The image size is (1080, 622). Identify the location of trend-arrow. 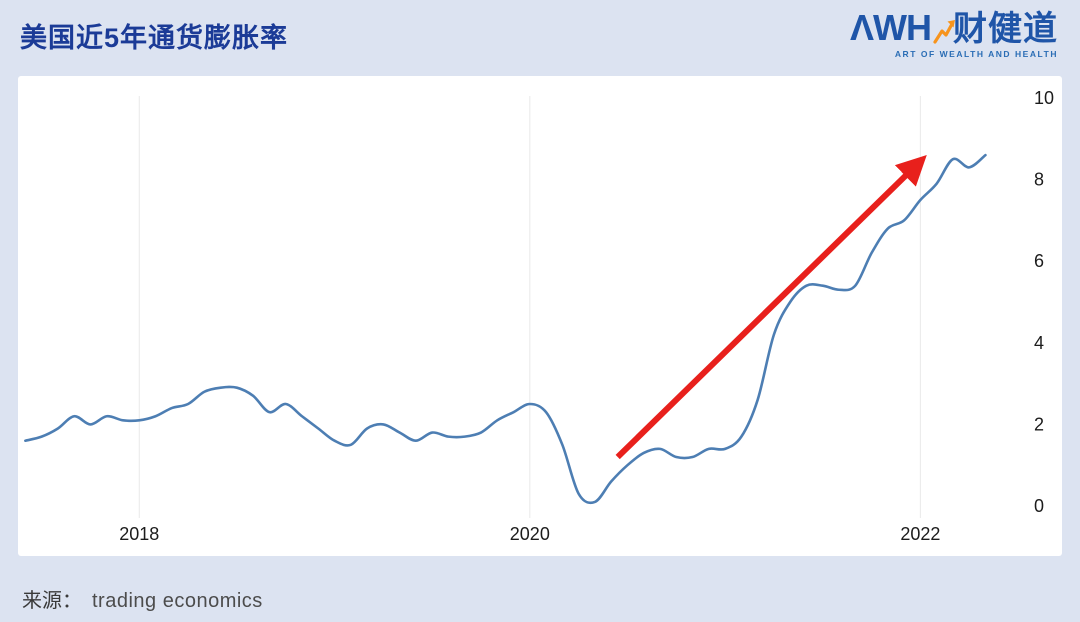
(771, 307).